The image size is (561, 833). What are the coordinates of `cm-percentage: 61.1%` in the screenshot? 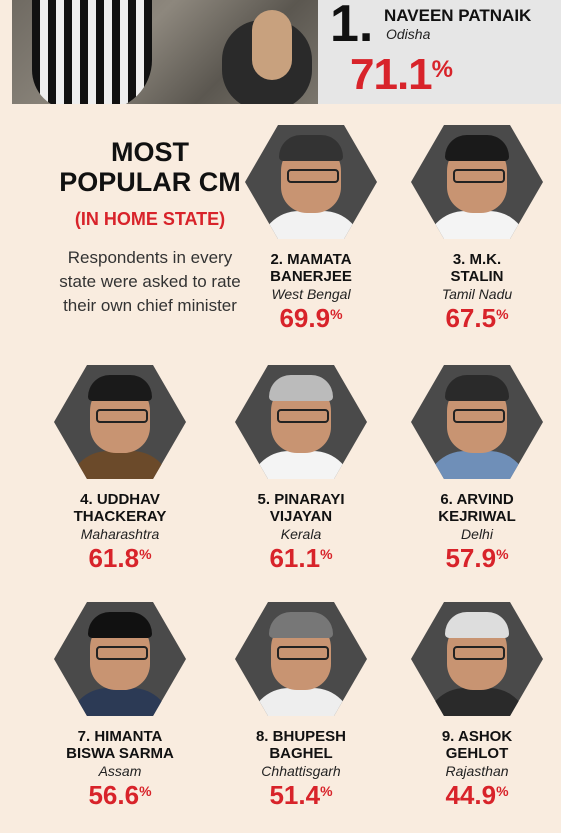 It's located at (301, 558).